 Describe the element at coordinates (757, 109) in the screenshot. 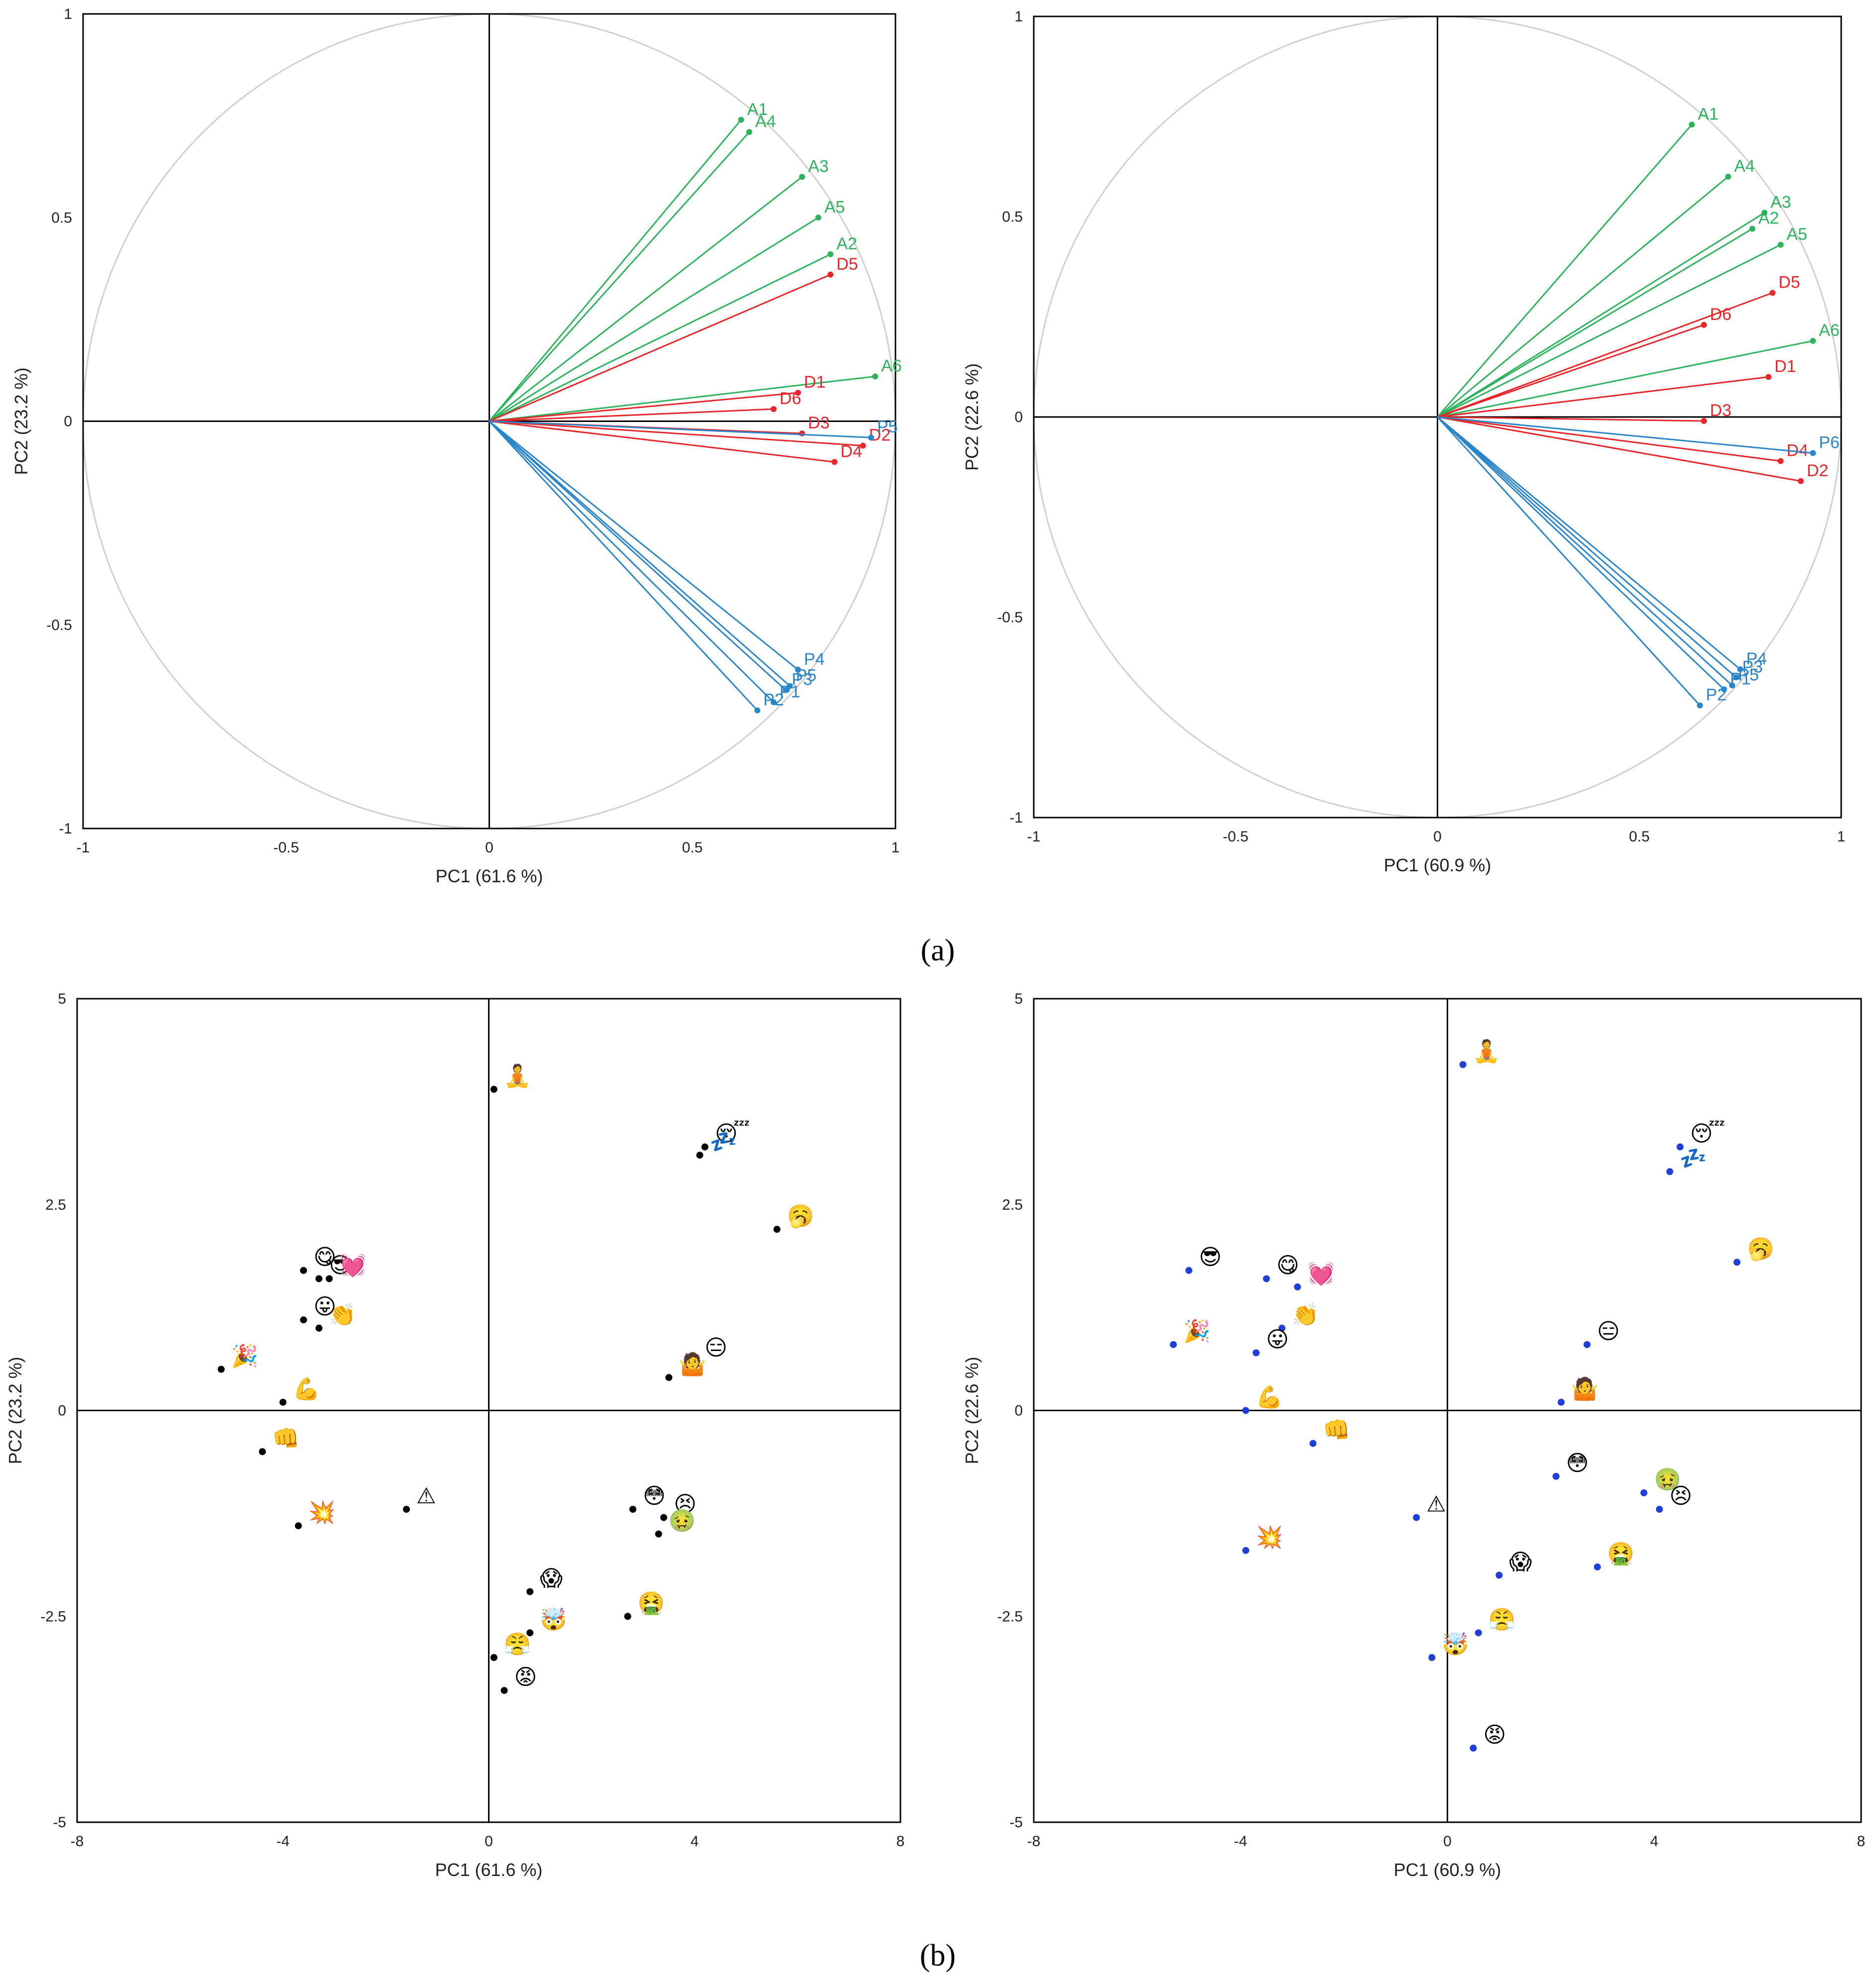

I see `loading-vector-label: A1` at that location.